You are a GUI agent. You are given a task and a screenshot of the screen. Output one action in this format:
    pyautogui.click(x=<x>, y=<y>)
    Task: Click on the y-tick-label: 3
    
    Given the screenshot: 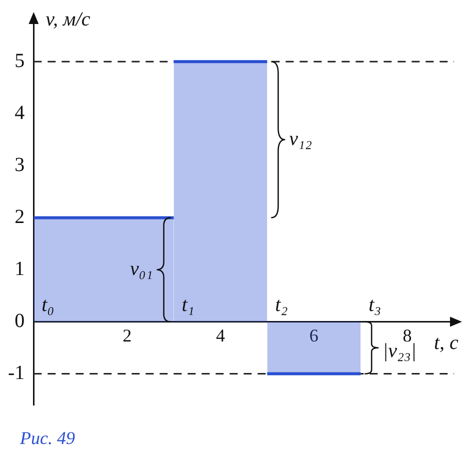 What is the action you would take?
    pyautogui.click(x=19, y=165)
    